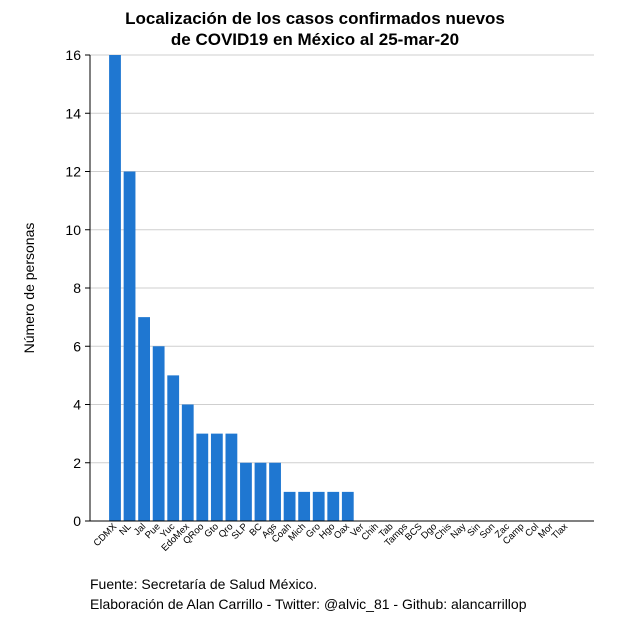  I want to click on caption-source: Fuente: Secretaría de Salud México., so click(204, 584).